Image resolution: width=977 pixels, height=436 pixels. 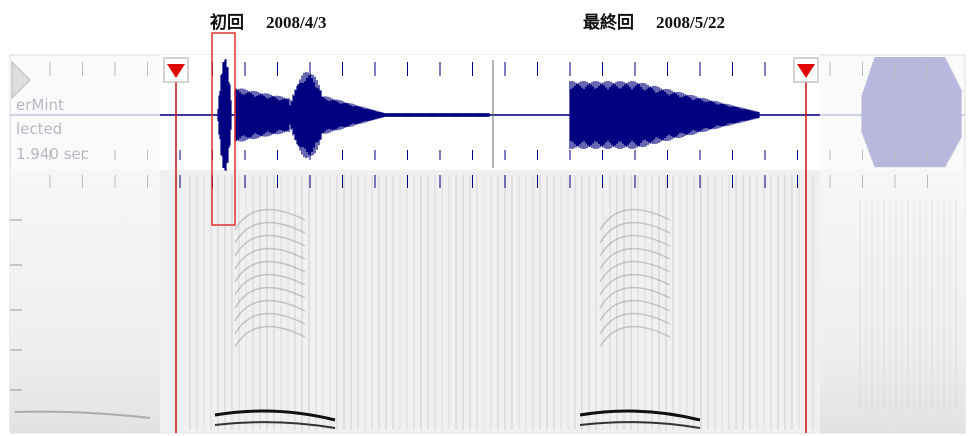 What do you see at coordinates (690, 22) in the screenshot?
I see `last-date: 2008/5/22` at bounding box center [690, 22].